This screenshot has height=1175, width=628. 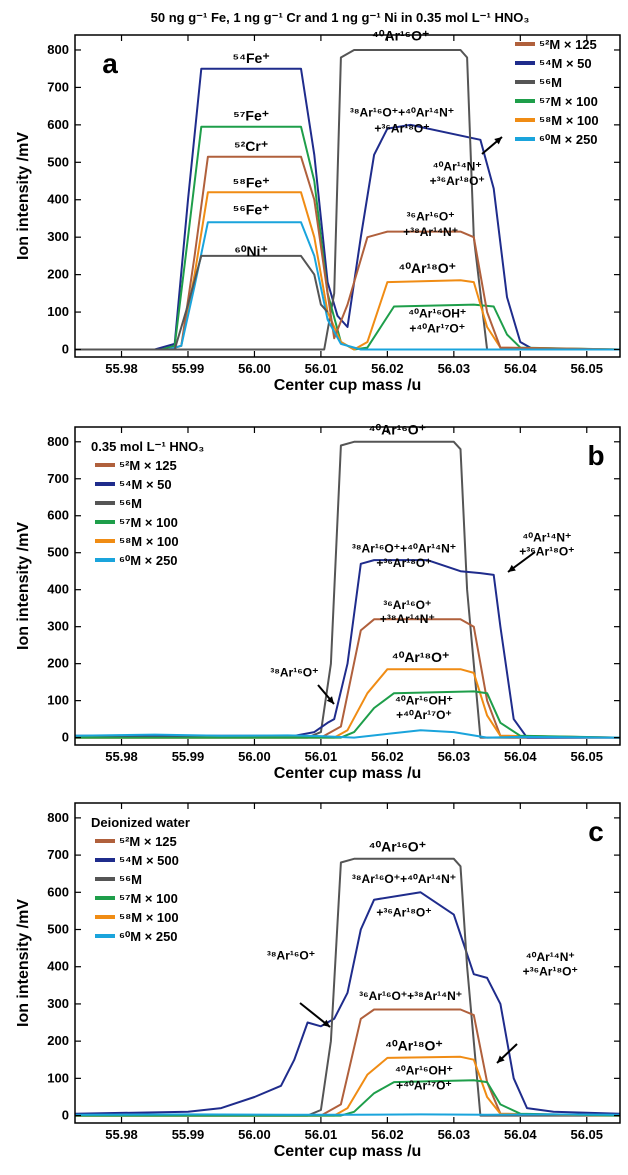 What do you see at coordinates (492, 145) in the screenshot?
I see `arrow-a-n14` at bounding box center [492, 145].